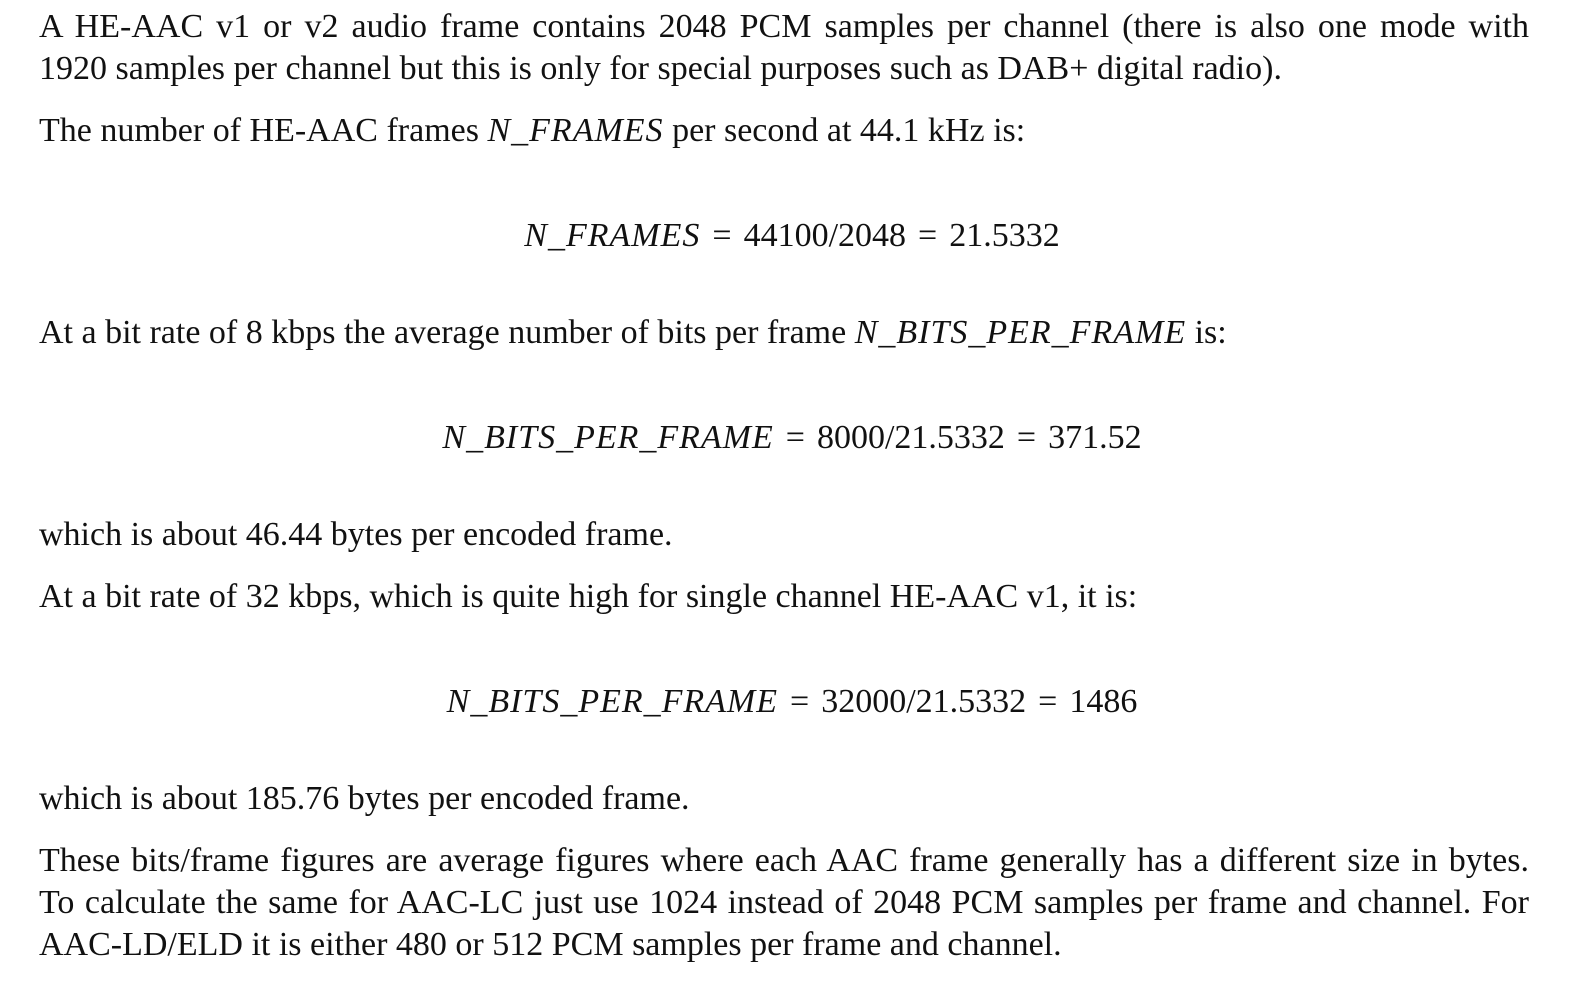  I want to click on text-segment: per second at 44.1 kHz is:, so click(844, 130).